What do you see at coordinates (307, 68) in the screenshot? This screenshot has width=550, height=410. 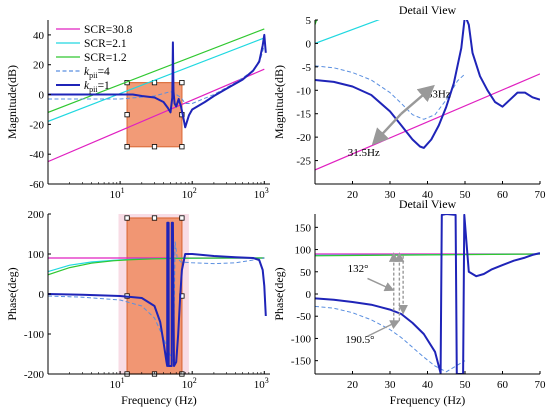 I see `y-tick-label: -5` at bounding box center [307, 68].